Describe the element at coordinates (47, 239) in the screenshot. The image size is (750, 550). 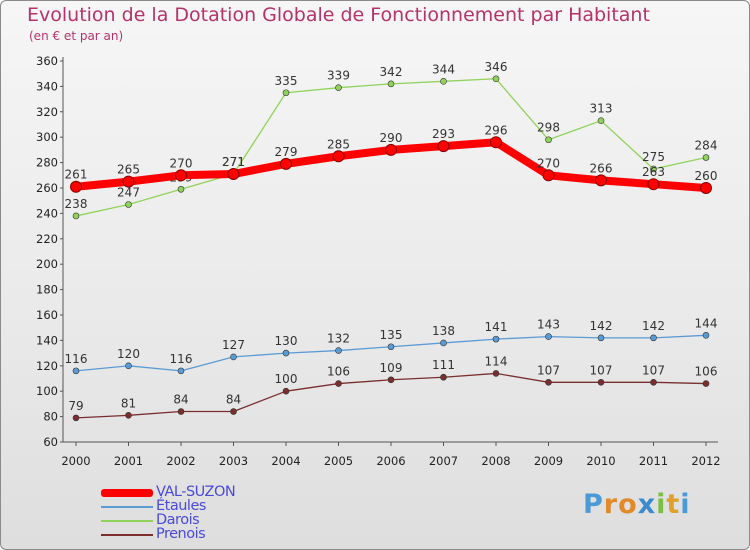
I see `y-tick-label: 220` at that location.